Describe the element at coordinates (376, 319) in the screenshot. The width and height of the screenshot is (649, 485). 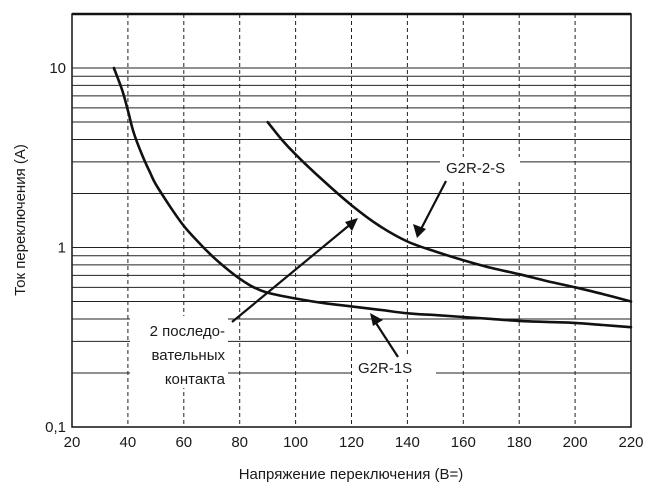
I see `g2r1s-arrowhead` at that location.